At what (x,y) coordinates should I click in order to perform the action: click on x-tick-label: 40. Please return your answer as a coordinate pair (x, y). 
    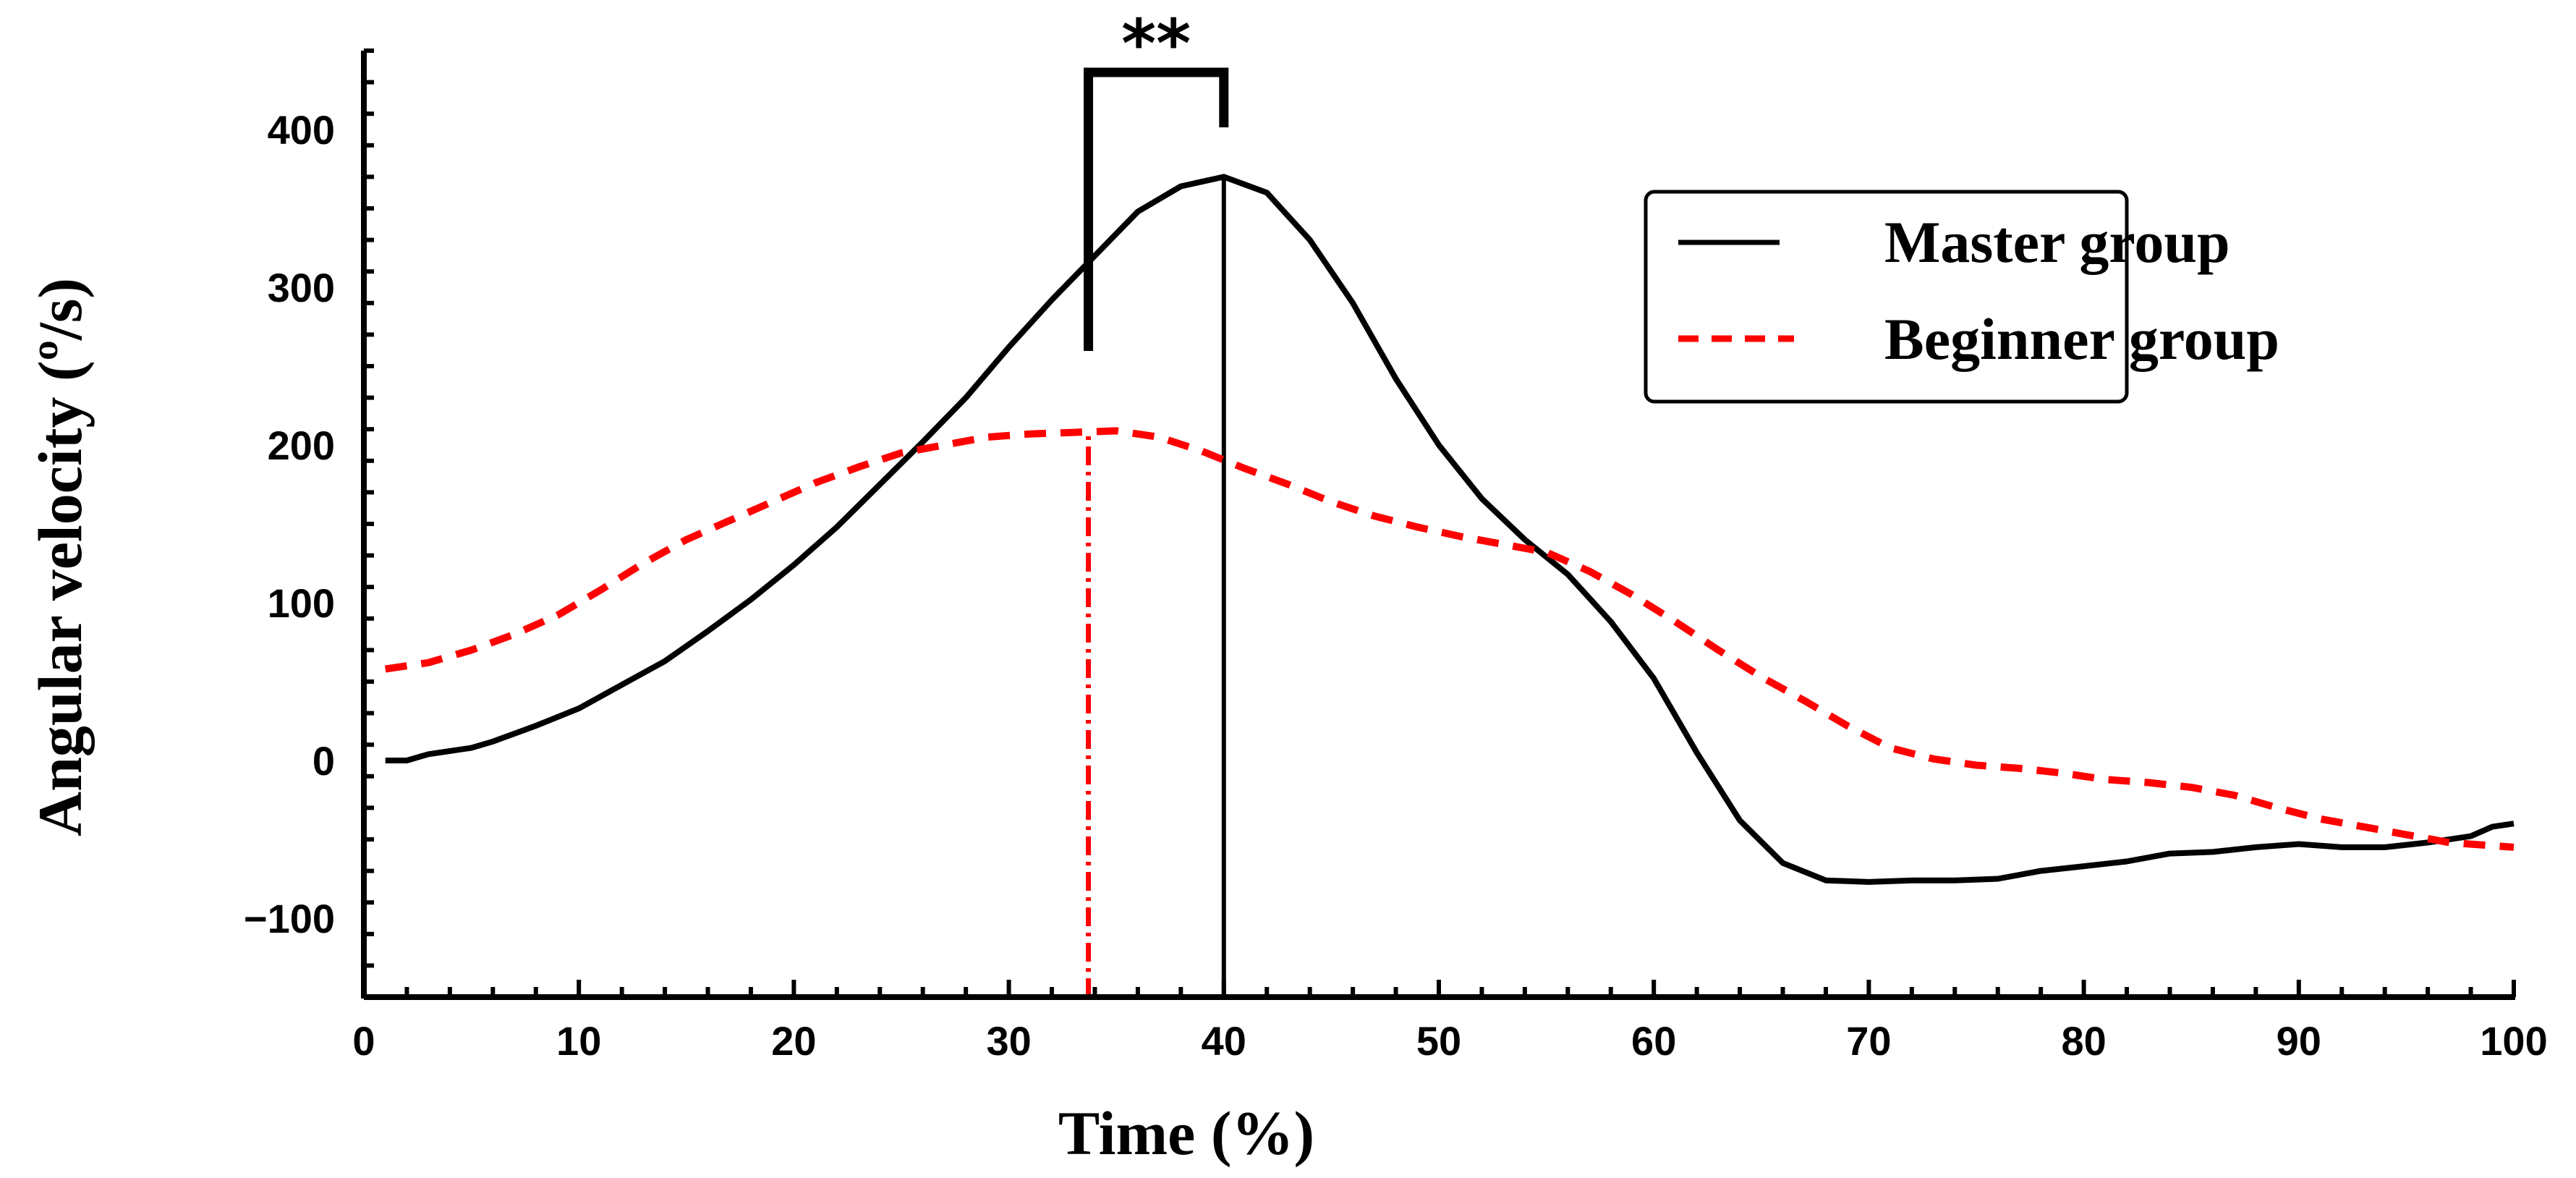
    Looking at the image, I should click on (1224, 1041).